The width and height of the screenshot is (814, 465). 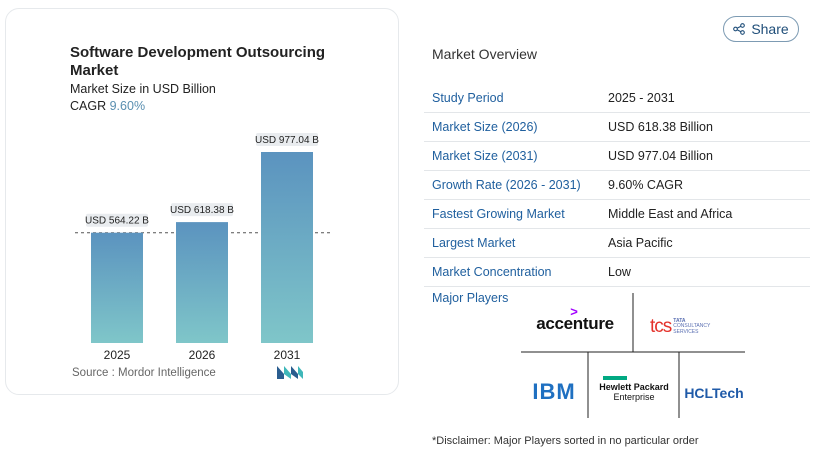 I want to click on overview-row-value: 2025 - 2031, so click(x=641, y=98).